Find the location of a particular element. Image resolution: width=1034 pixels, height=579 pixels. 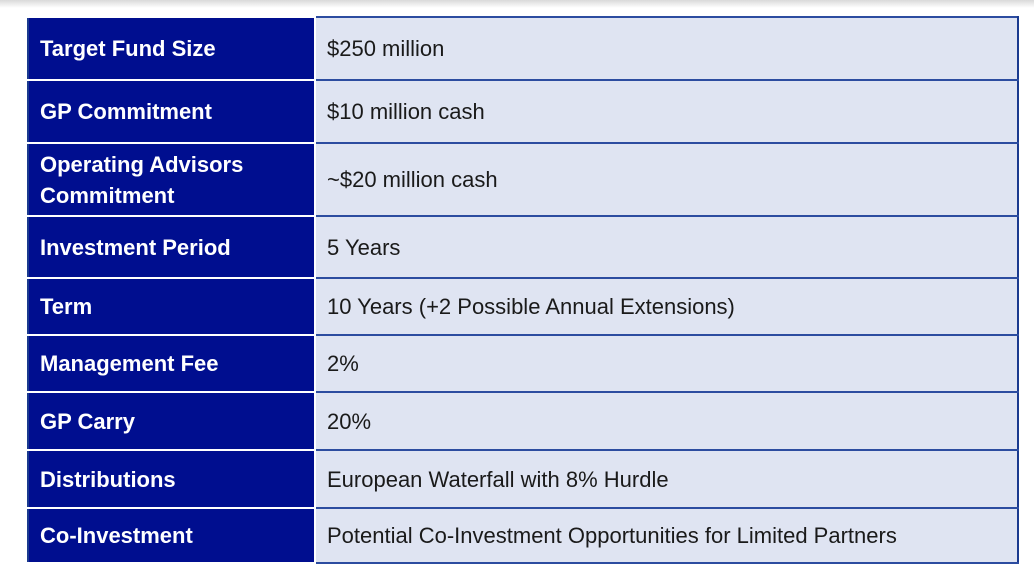

table-row: Target Fund Size $250 million is located at coordinates (523, 48).